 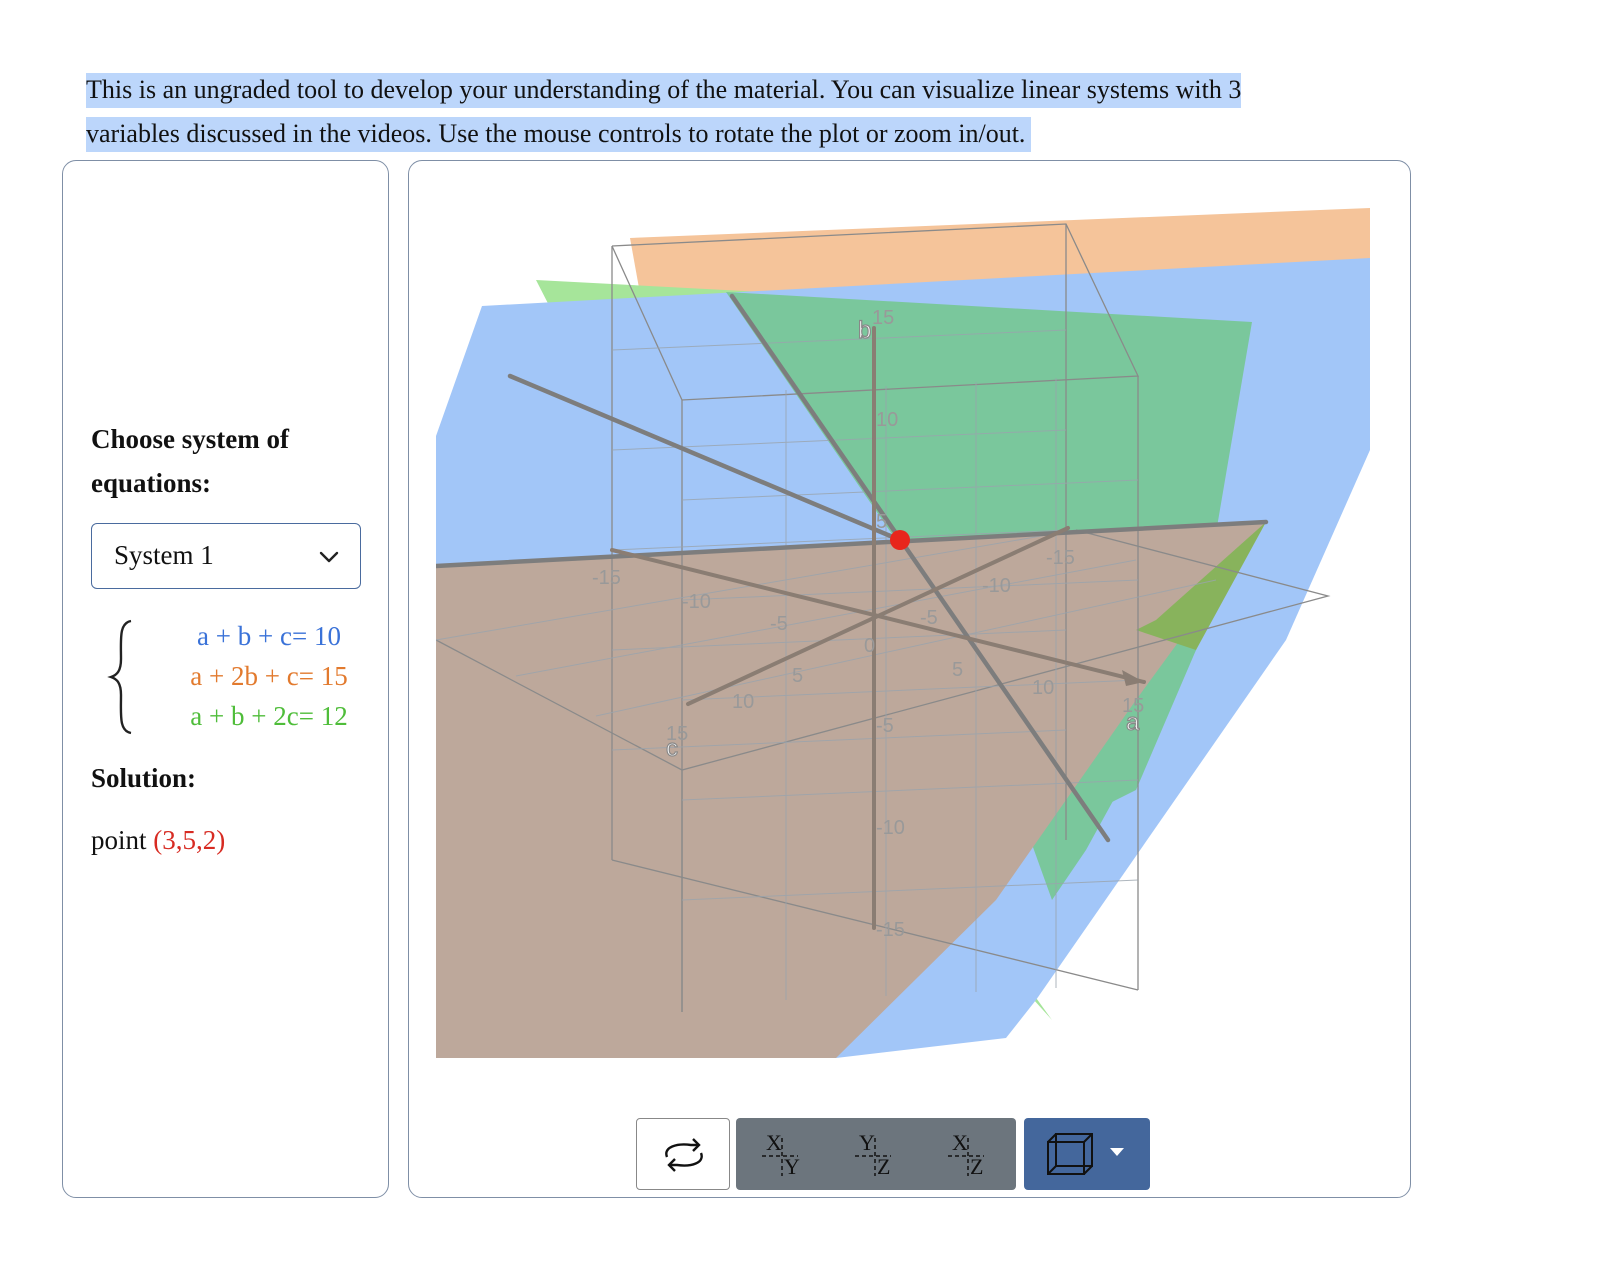 I want to click on solution-point: point (3,5,2), so click(x=158, y=840).